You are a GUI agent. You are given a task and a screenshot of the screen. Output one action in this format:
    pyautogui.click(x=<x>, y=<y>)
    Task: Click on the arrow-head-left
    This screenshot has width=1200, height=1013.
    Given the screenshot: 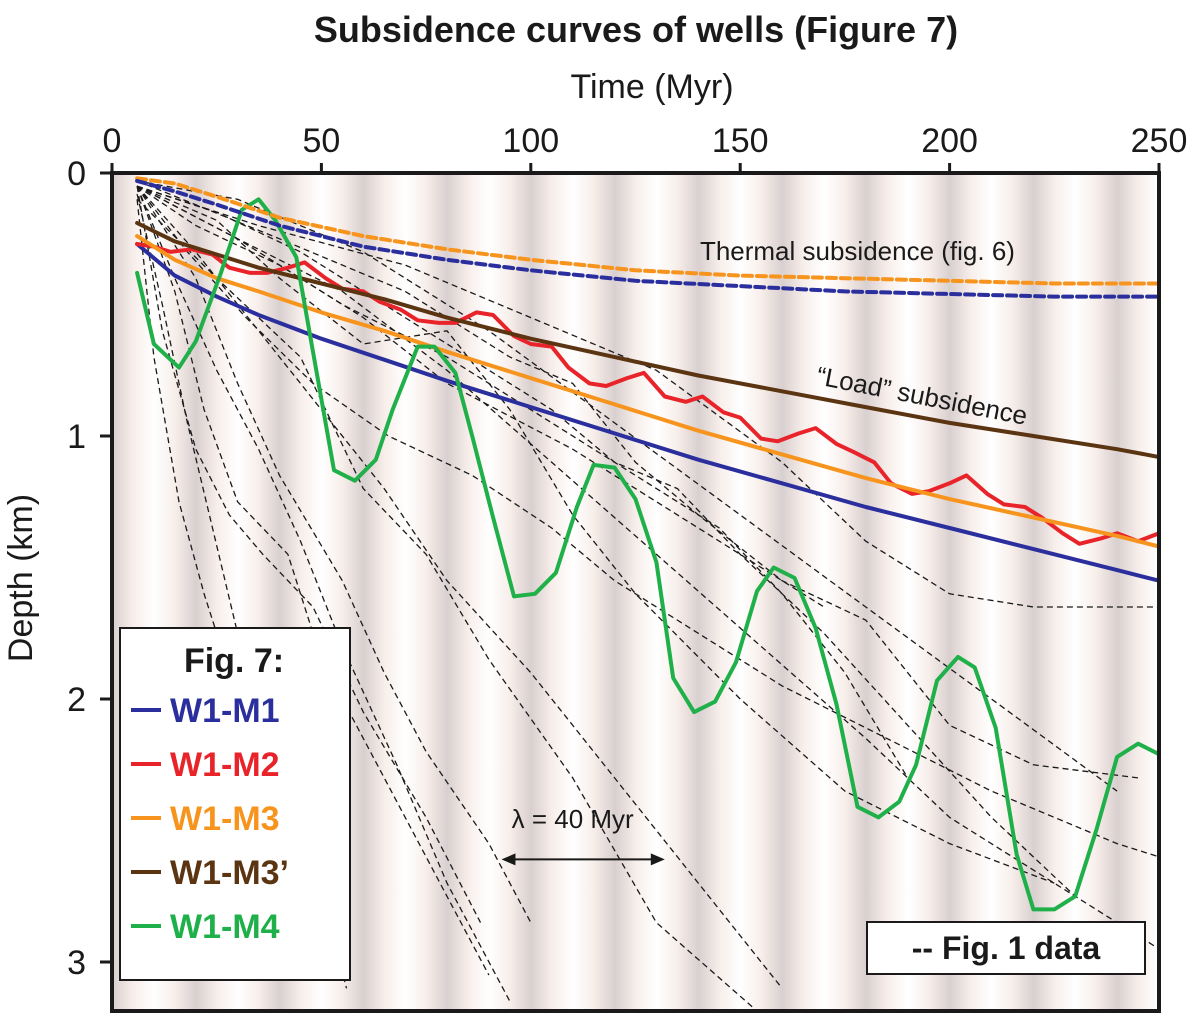 What is the action you would take?
    pyautogui.click(x=508, y=859)
    